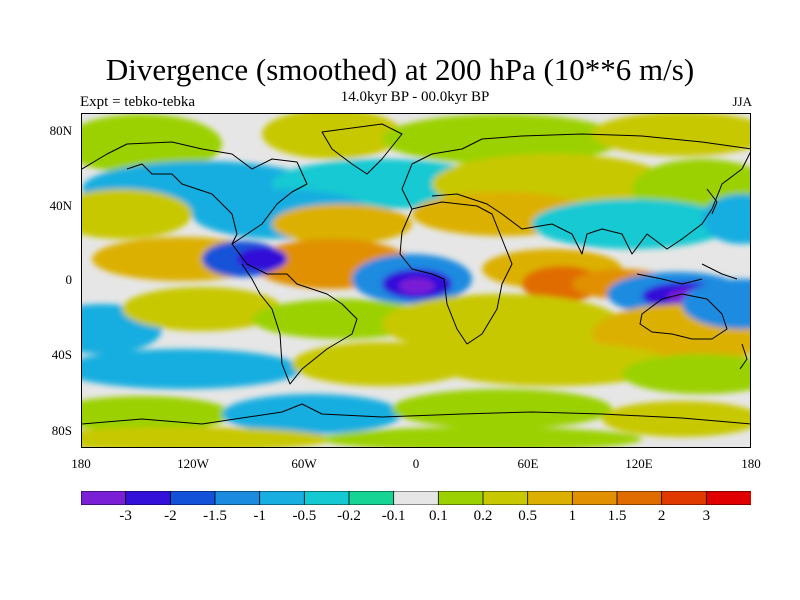 The width and height of the screenshot is (800, 600). Describe the element at coordinates (170, 516) in the screenshot. I see `colorbar-label: -2` at that location.